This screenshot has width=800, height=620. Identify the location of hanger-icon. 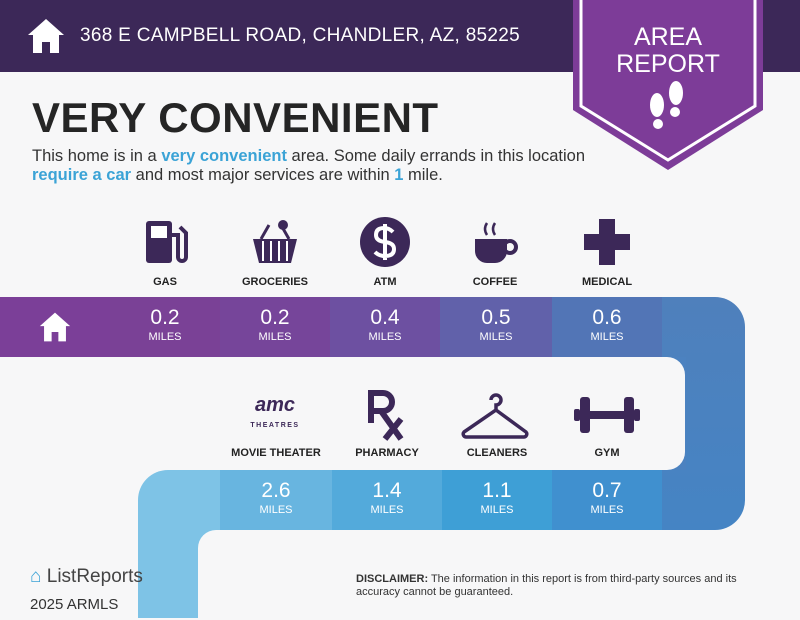
(495, 415).